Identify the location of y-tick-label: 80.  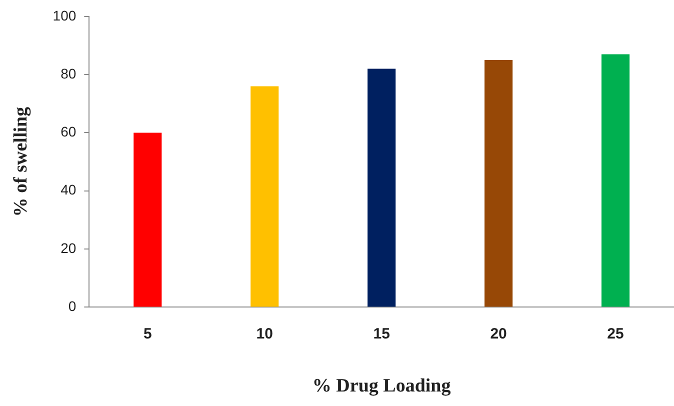
(68, 73).